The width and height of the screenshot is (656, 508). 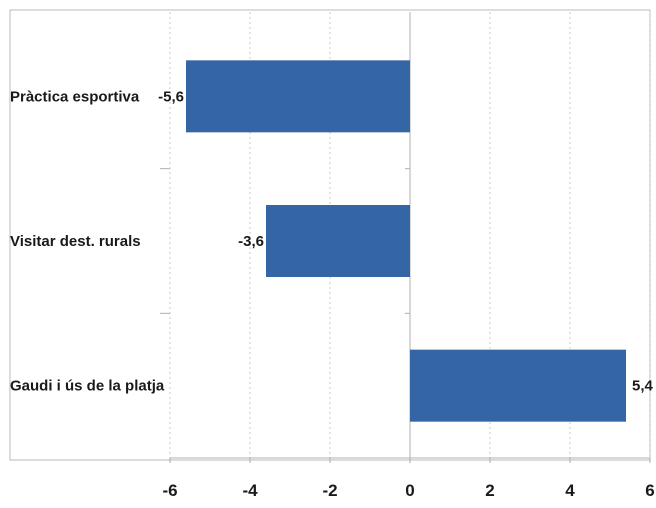 I want to click on x-tick-label: 4, so click(x=570, y=490).